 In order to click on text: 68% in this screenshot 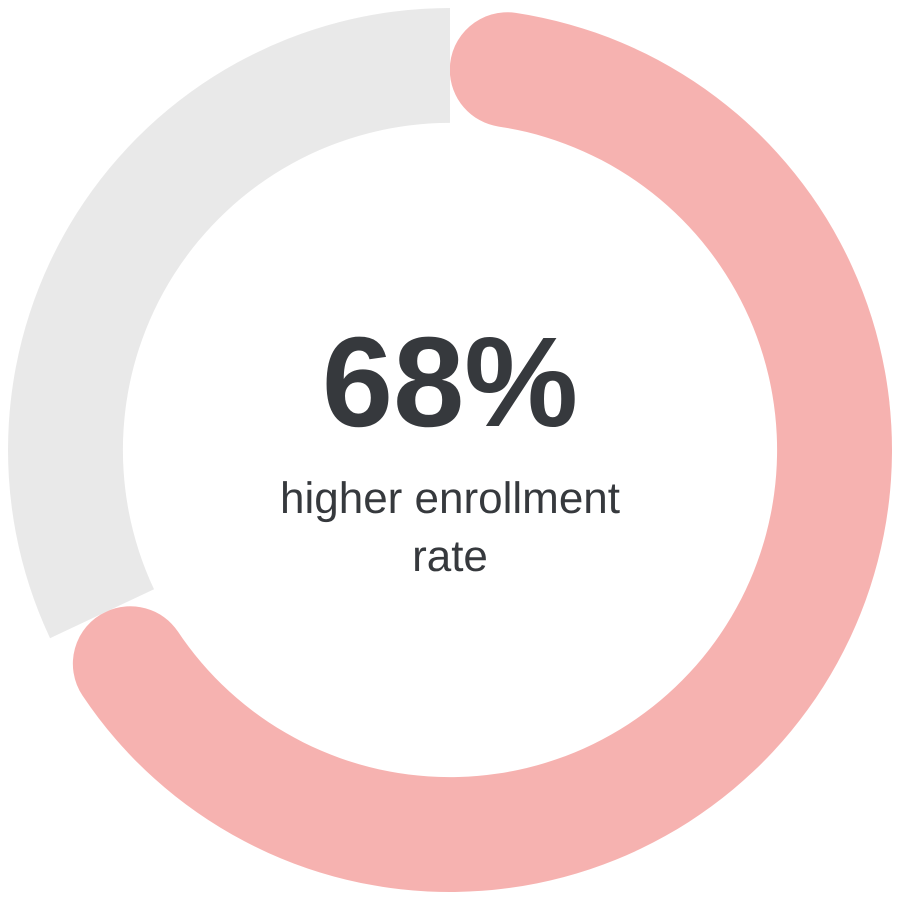, I will do `click(450, 383)`.